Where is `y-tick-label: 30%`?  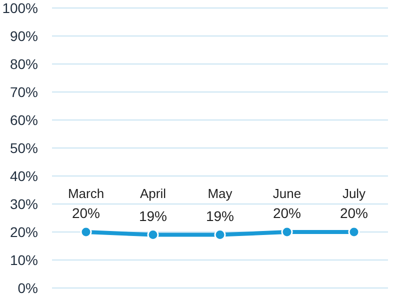 y-tick-label: 30% is located at coordinates (24, 204).